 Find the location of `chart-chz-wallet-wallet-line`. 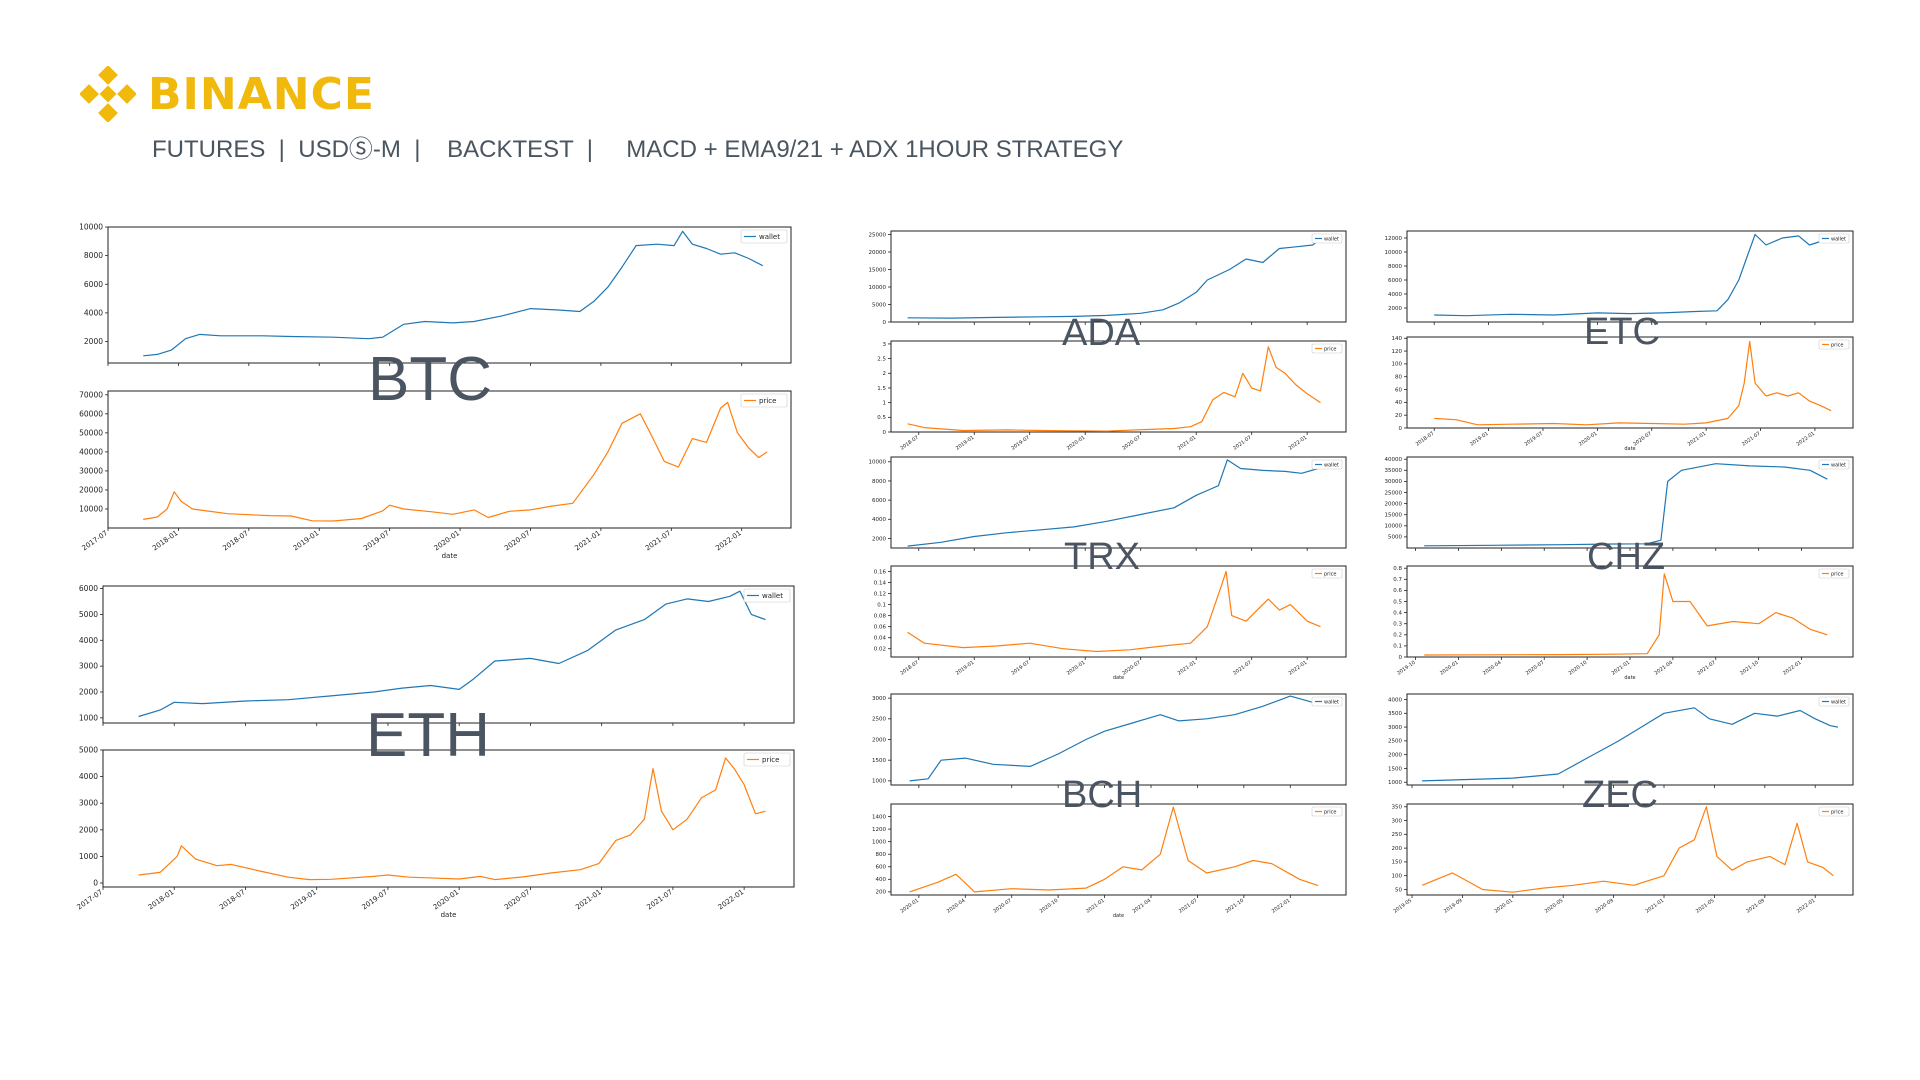

chart-chz-wallet-wallet-line is located at coordinates (1626, 505).